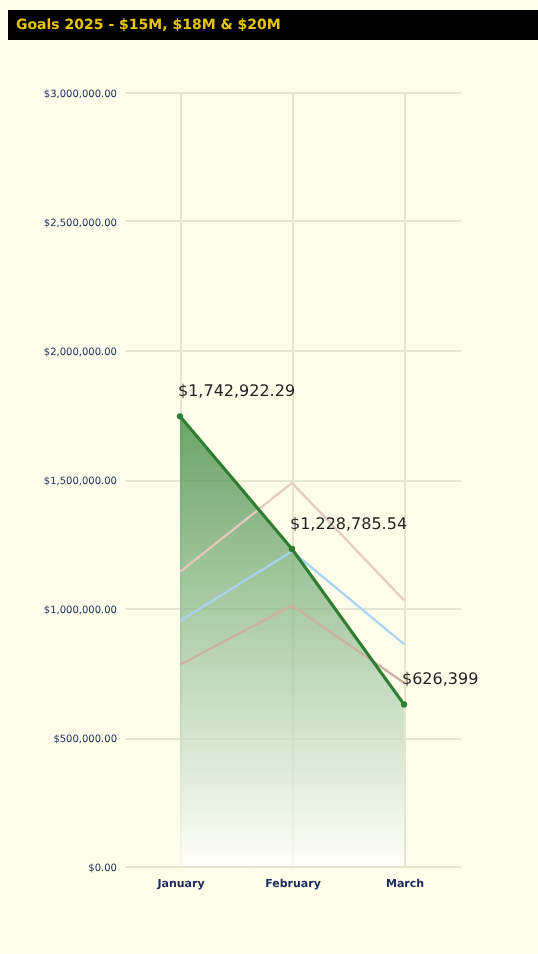 The image size is (538, 954). What do you see at coordinates (349, 523) in the screenshot?
I see `data-label: $1,228,785.54` at bounding box center [349, 523].